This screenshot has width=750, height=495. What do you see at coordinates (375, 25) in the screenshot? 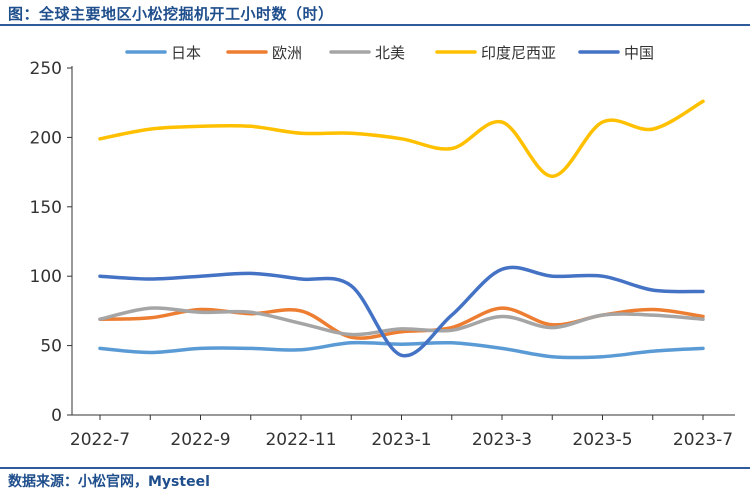
I see `title-rule` at bounding box center [375, 25].